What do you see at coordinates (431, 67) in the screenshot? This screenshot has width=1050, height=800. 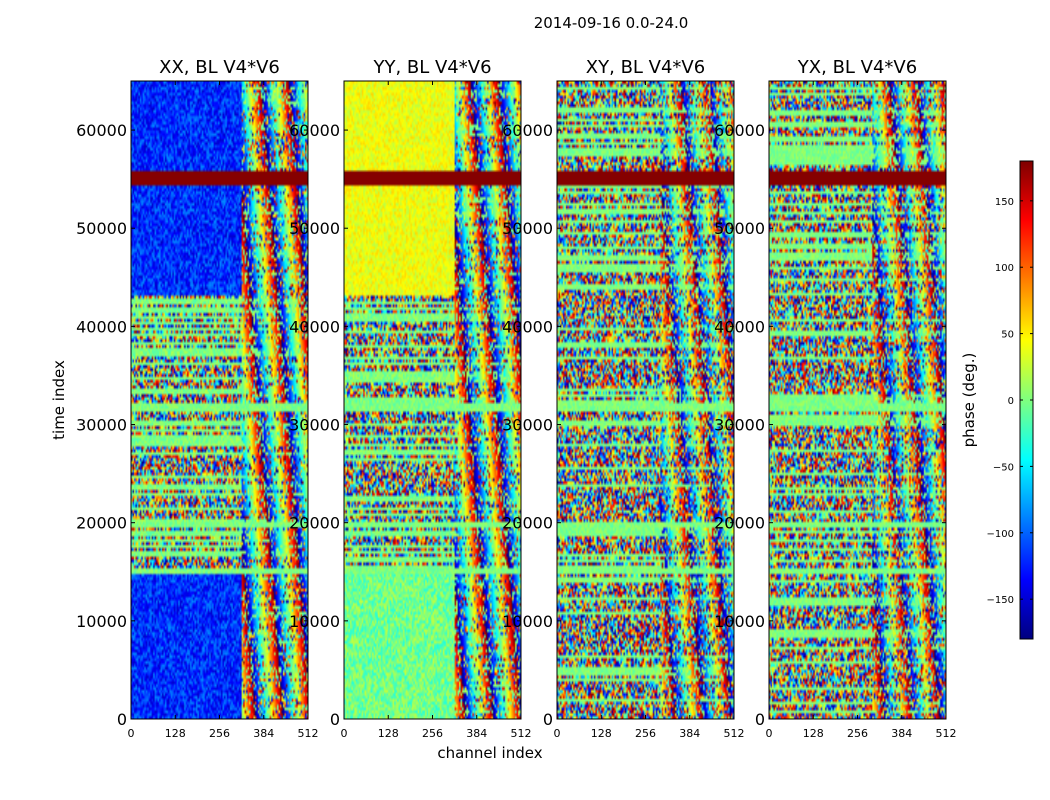 I see `panel-title: YY, BL V4*V6` at bounding box center [431, 67].